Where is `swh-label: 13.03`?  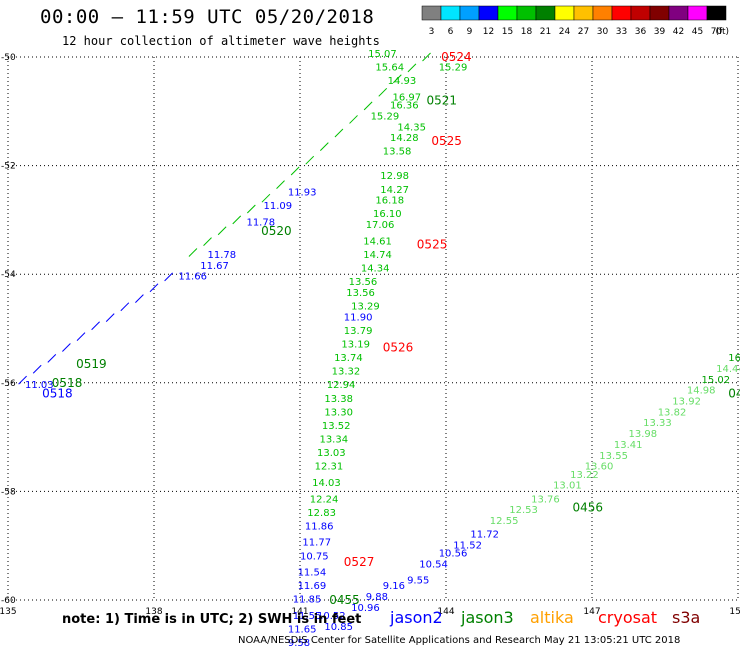
swh-label: 13.03 is located at coordinates (331, 453).